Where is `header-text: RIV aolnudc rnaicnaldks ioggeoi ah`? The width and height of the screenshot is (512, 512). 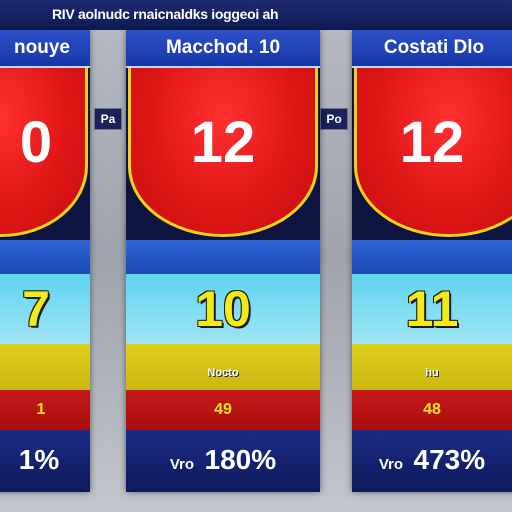
header-text: RIV aolnudc rnaicnaldks ioggeoi ah is located at coordinates (165, 14).